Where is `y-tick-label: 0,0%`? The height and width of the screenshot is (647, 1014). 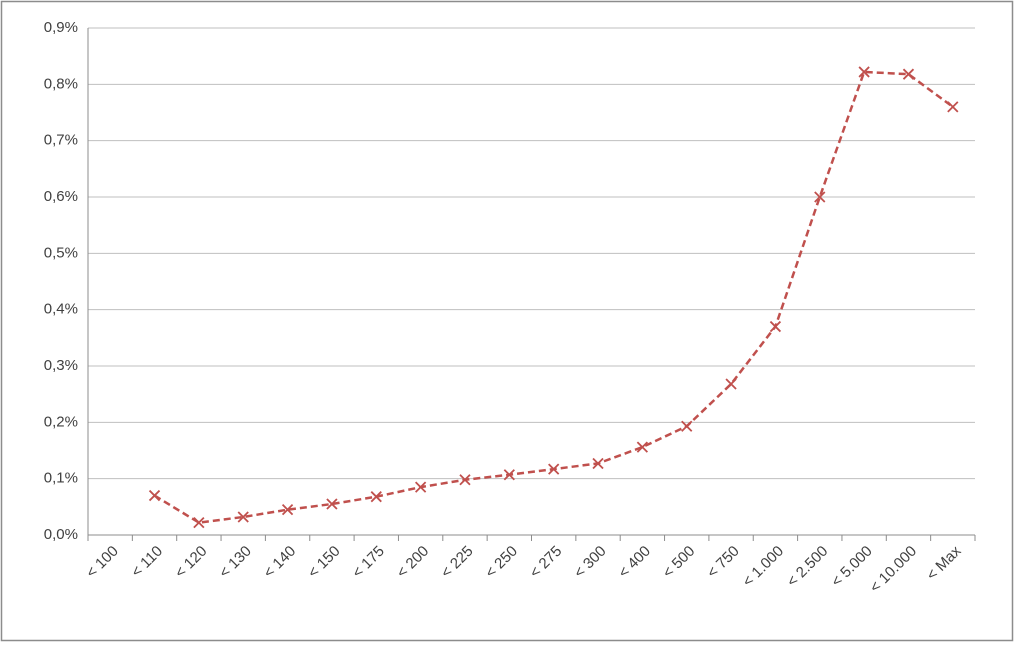
y-tick-label: 0,0% is located at coordinates (61, 534).